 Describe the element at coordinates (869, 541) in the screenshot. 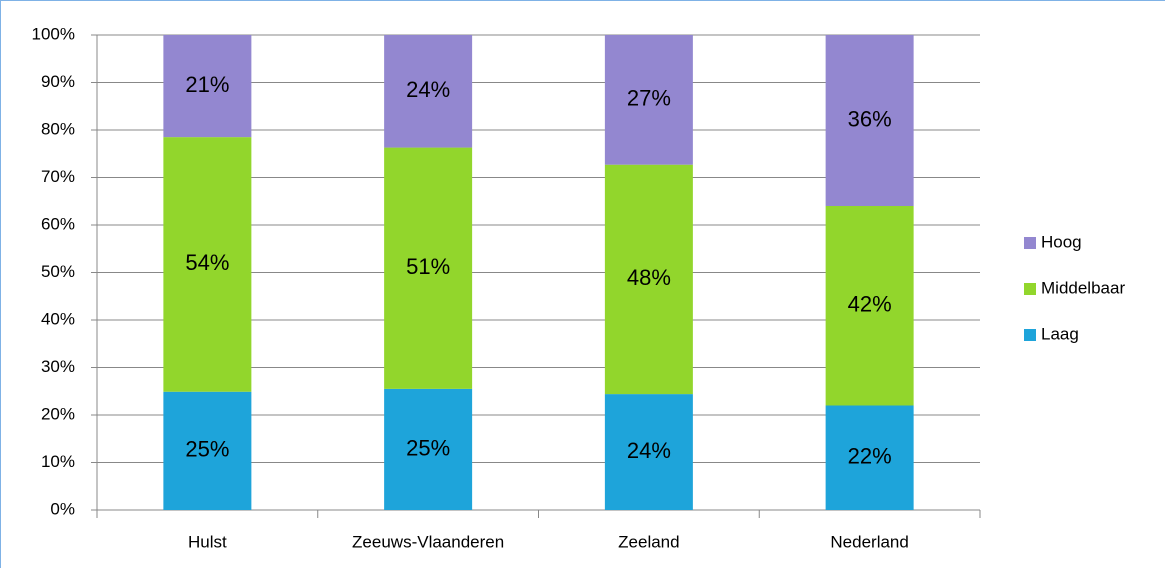

I see `x-tick-label: Nederland` at that location.